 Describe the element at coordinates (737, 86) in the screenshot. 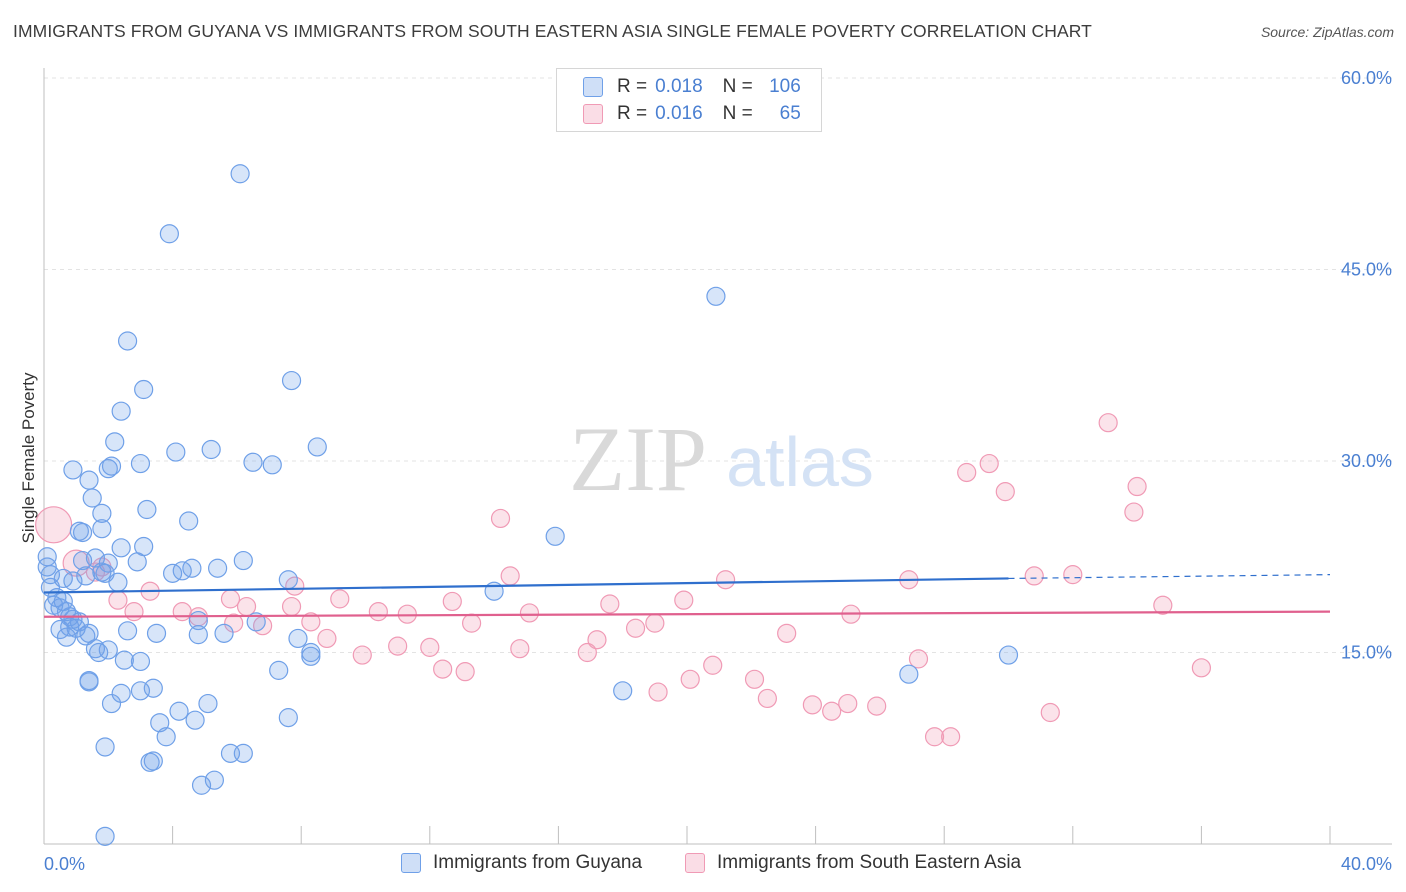

I see `legend-n-label: N =` at that location.